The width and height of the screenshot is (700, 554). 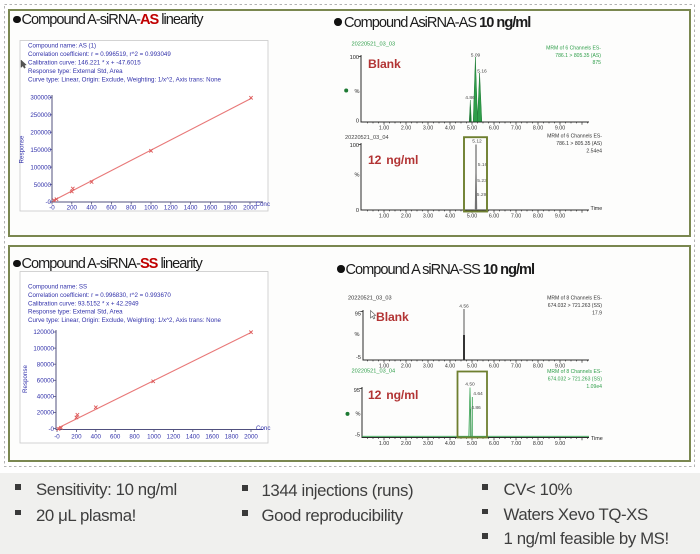 What do you see at coordinates (76, 437) in the screenshot?
I see `svg-text: 200` at bounding box center [76, 437].